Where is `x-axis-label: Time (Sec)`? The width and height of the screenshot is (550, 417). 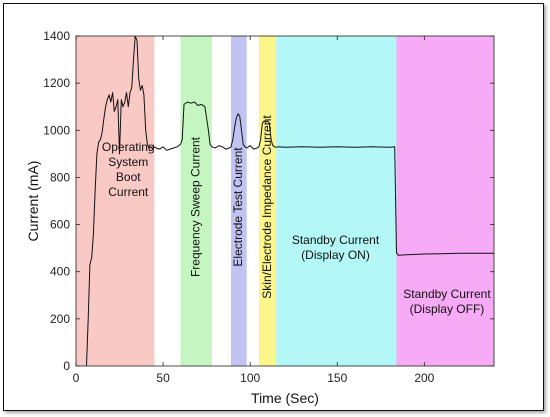 x-axis-label: Time (Sec) is located at coordinates (285, 398).